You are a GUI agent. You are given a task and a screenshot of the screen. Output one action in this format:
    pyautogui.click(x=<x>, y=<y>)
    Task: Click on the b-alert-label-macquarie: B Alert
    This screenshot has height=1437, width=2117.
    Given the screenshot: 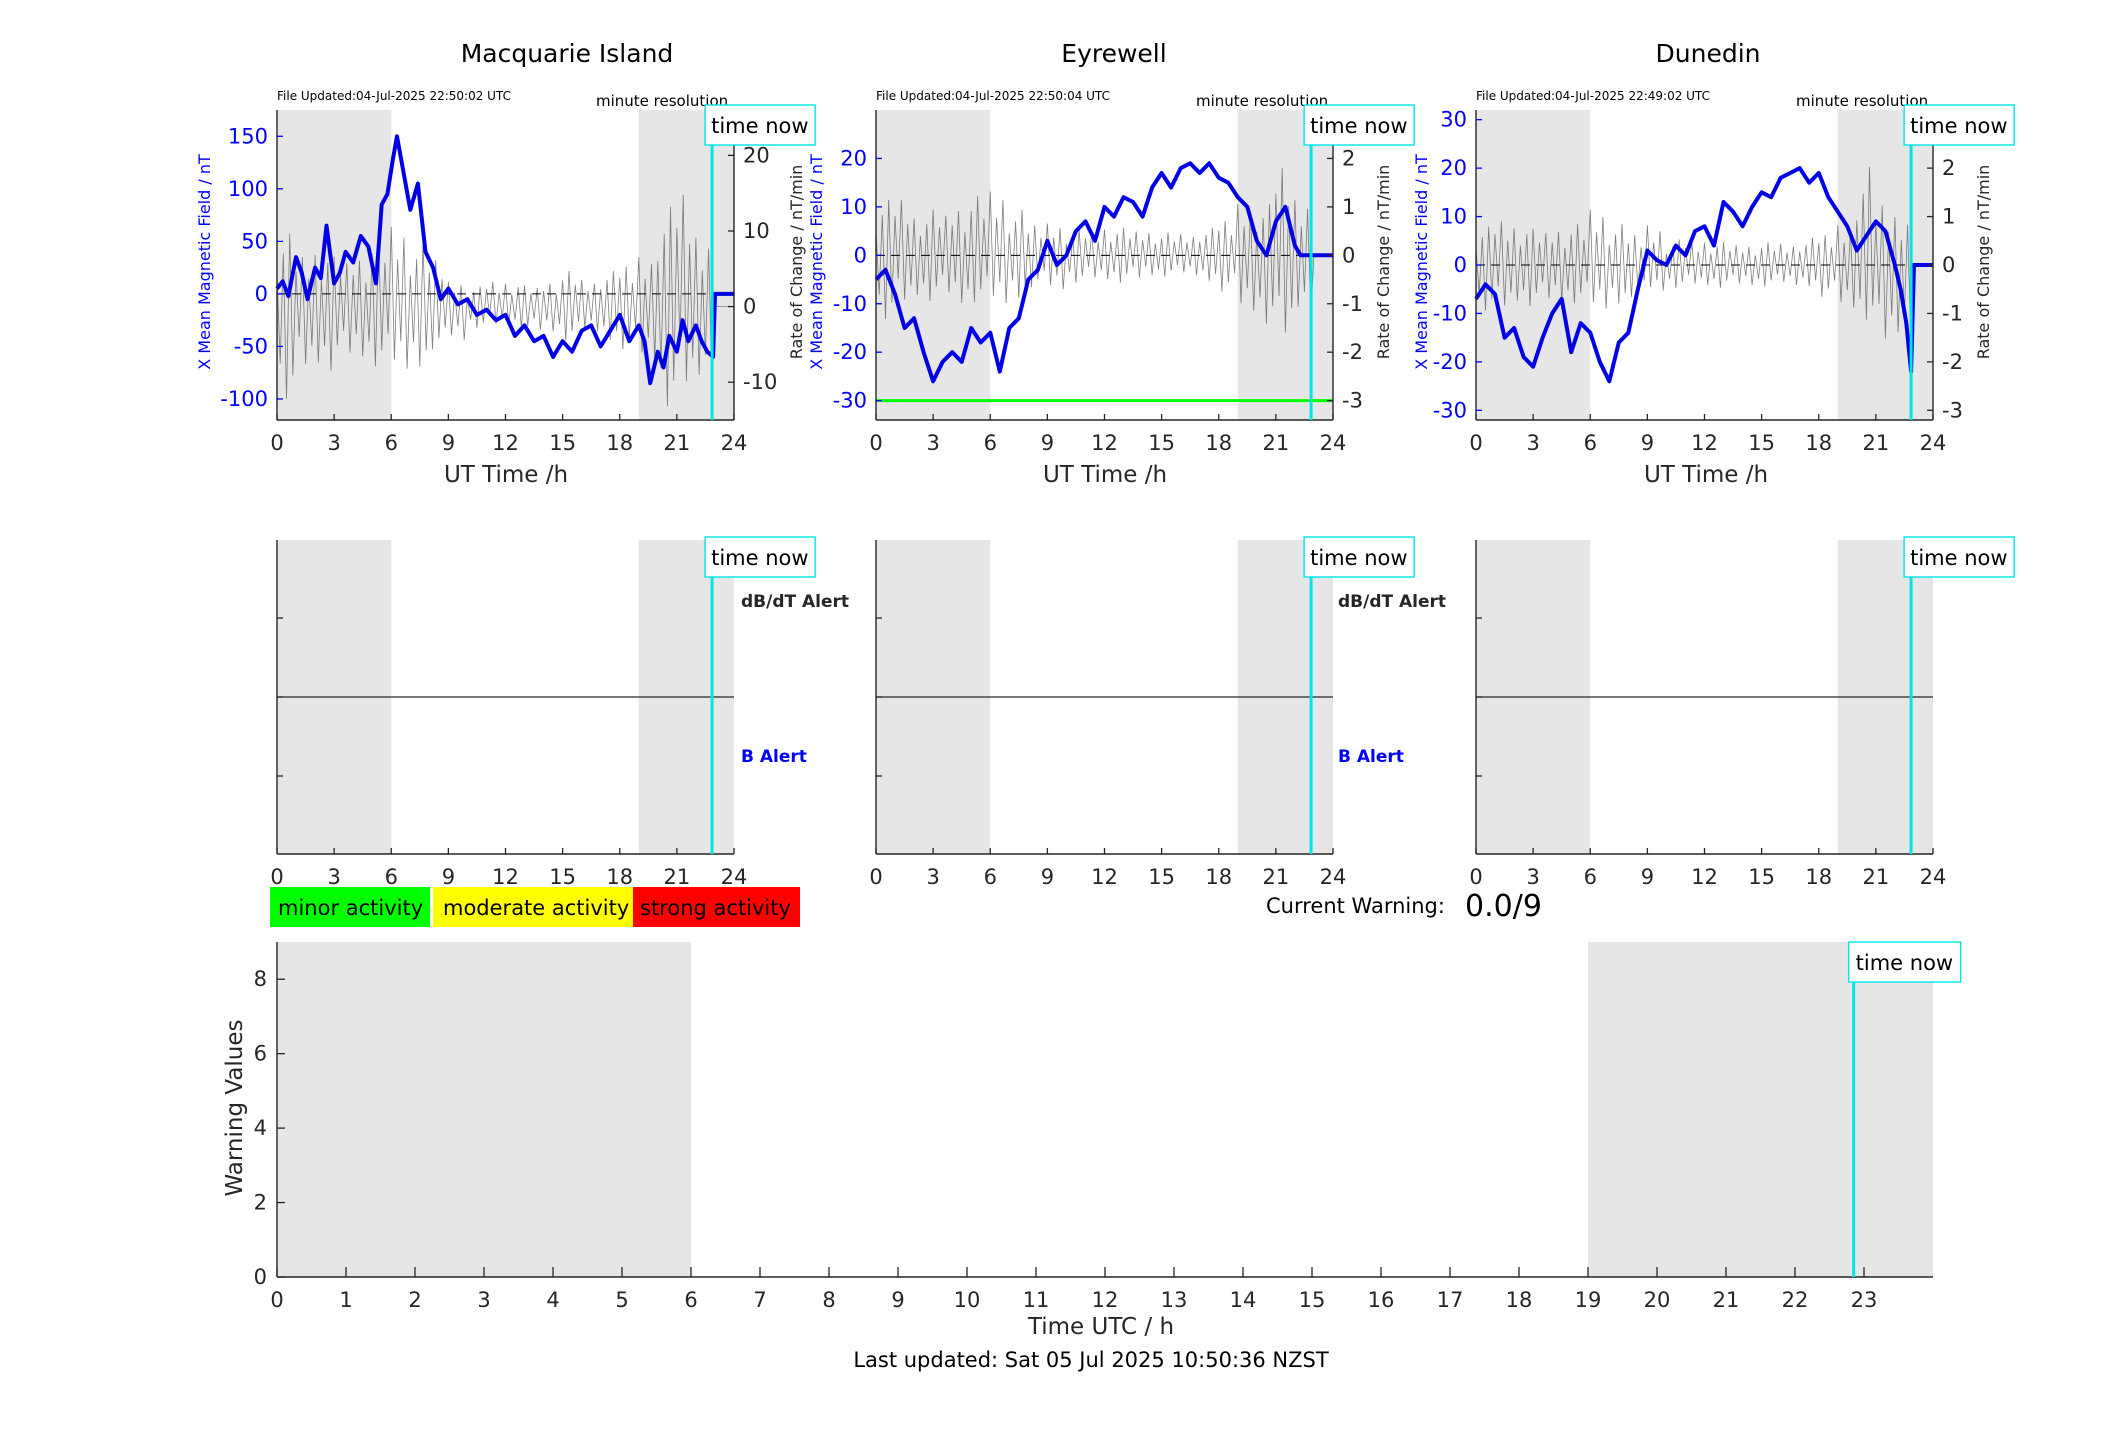 What is the action you would take?
    pyautogui.click(x=774, y=757)
    